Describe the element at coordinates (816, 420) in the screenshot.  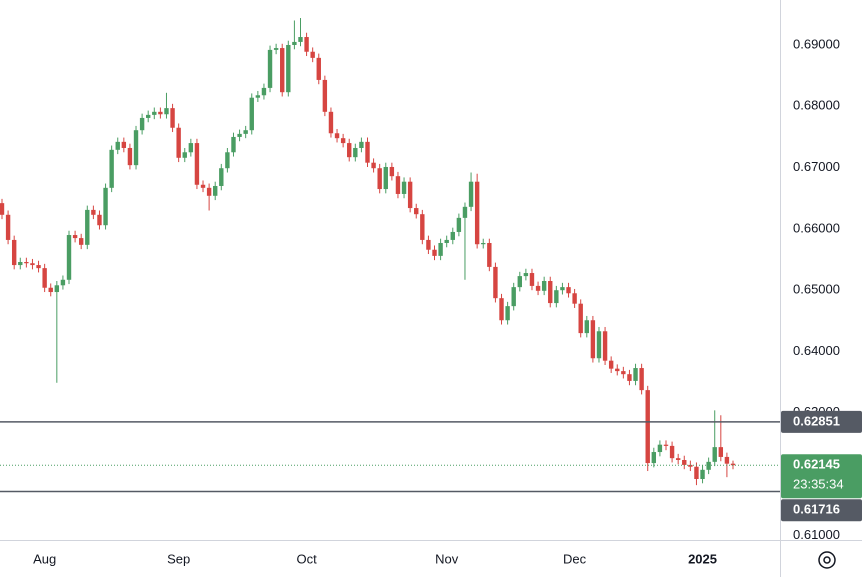
I see `price-label: 0.62851` at that location.